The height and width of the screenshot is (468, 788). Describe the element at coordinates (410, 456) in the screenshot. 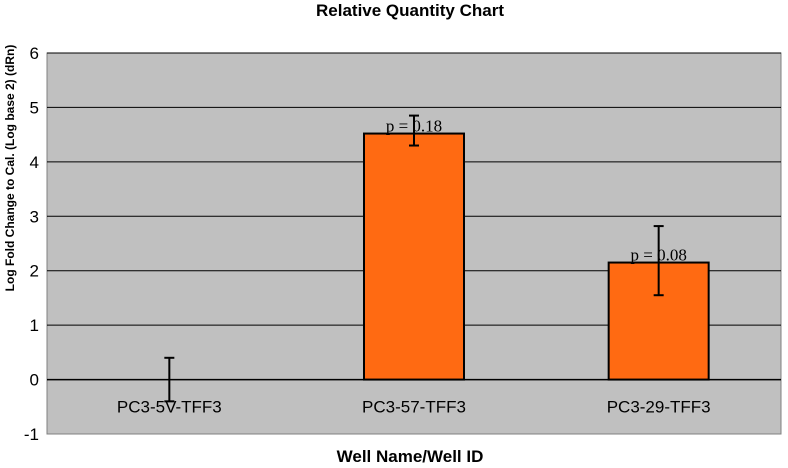

I see `x-axis-label: Well Name/Well ID` at that location.